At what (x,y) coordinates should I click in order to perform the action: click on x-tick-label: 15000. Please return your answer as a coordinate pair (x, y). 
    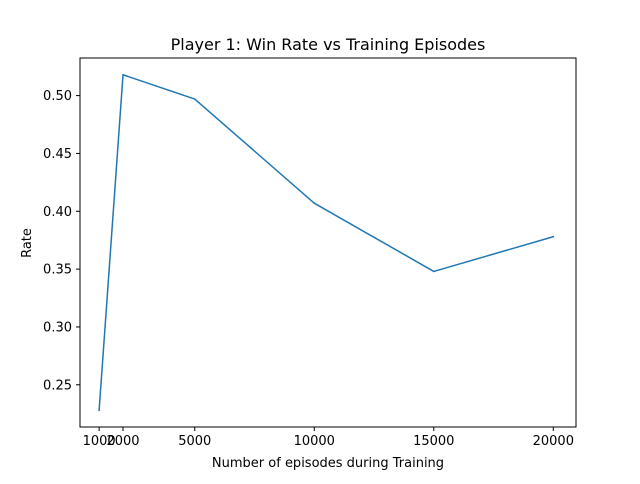
    Looking at the image, I should click on (433, 441).